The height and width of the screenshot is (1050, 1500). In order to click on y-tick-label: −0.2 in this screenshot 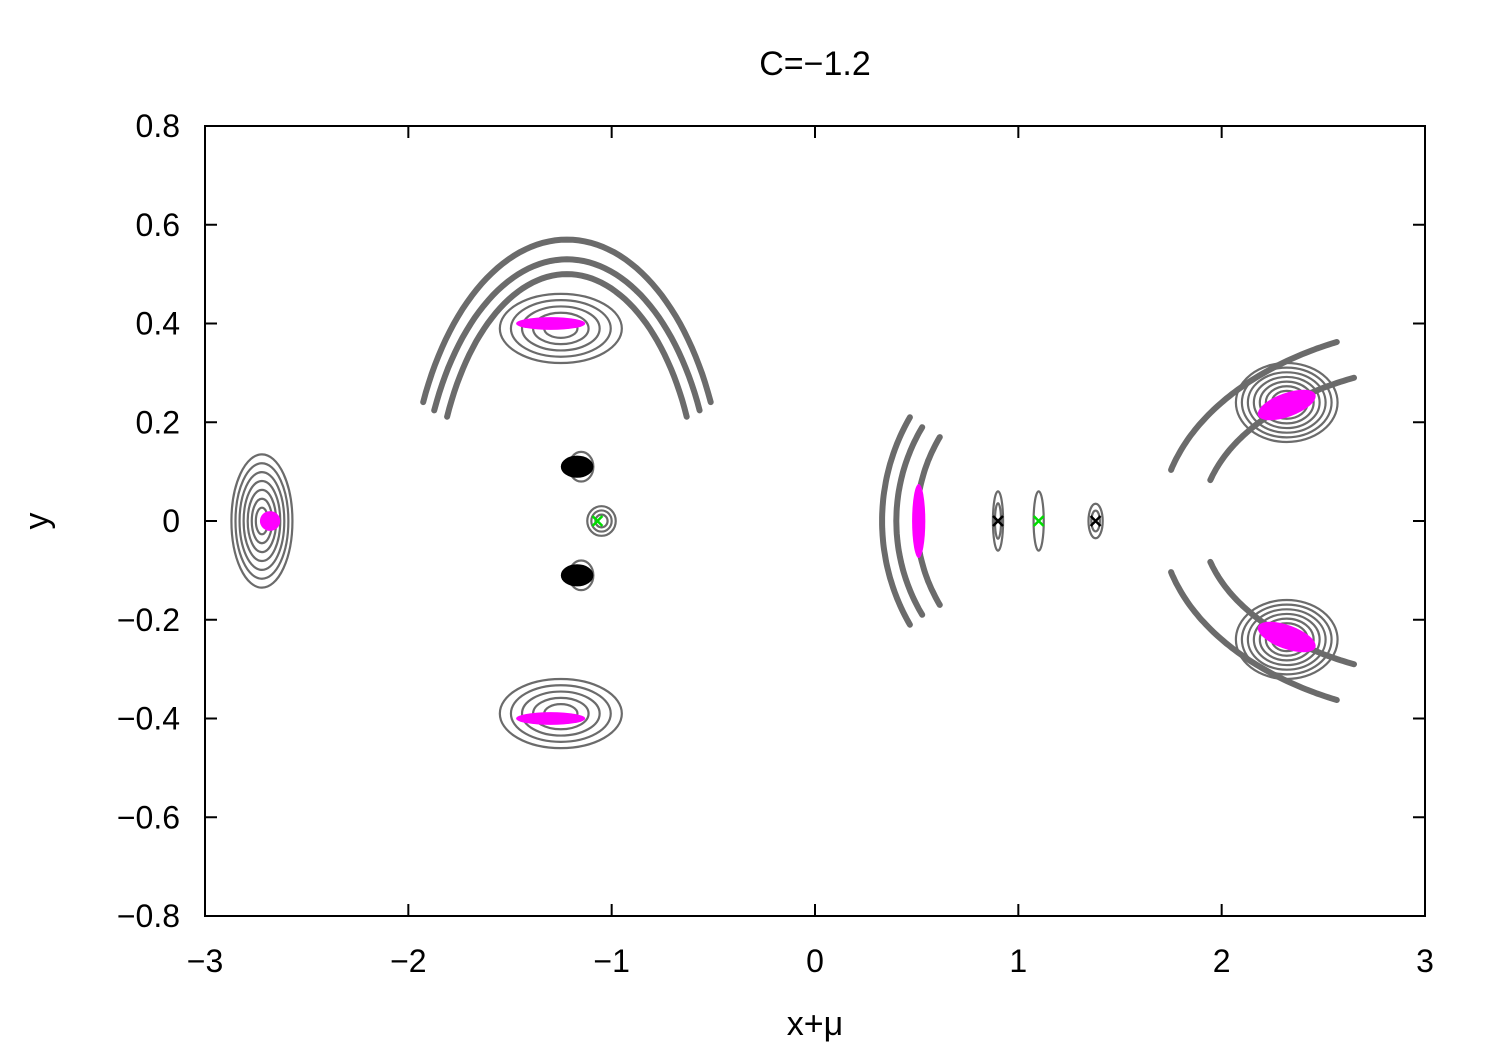, I will do `click(148, 620)`.